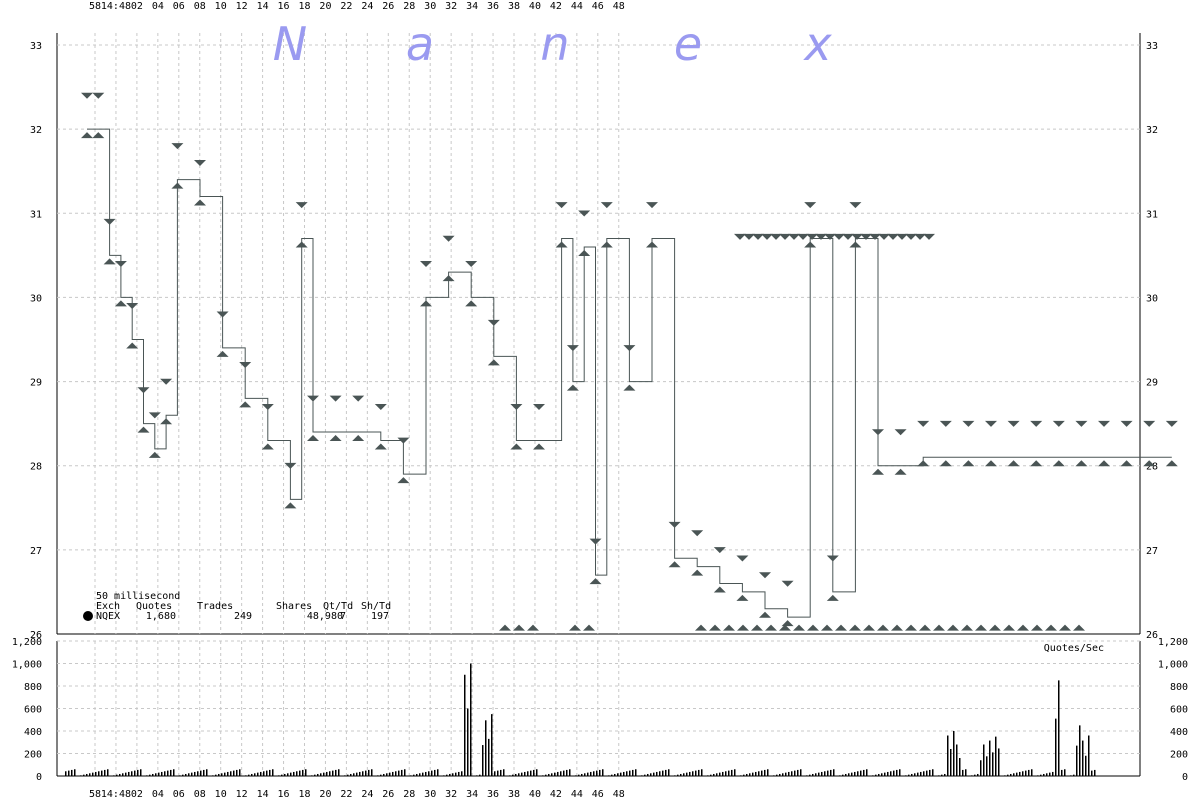 The width and height of the screenshot is (1200, 800). I want to click on x-tick-label-bottom: 26, so click(388, 794).